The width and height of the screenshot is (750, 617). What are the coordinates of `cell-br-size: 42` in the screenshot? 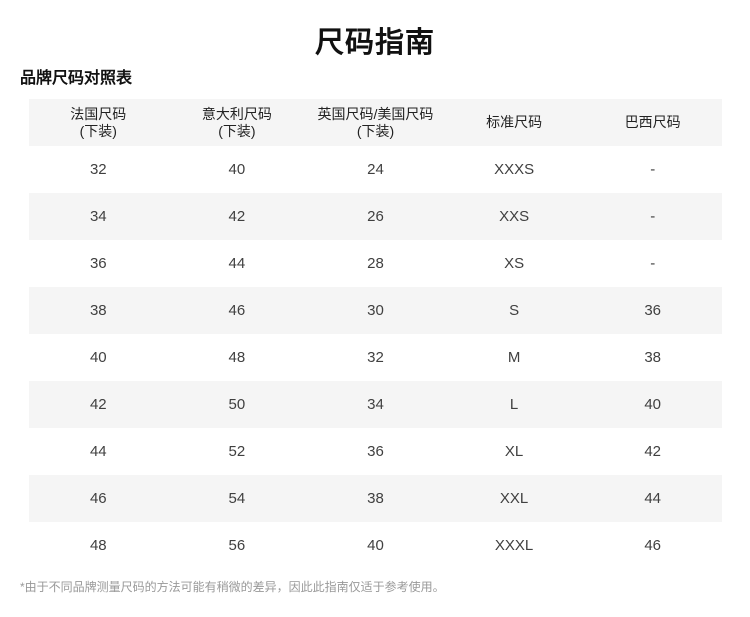 It's located at (653, 451).